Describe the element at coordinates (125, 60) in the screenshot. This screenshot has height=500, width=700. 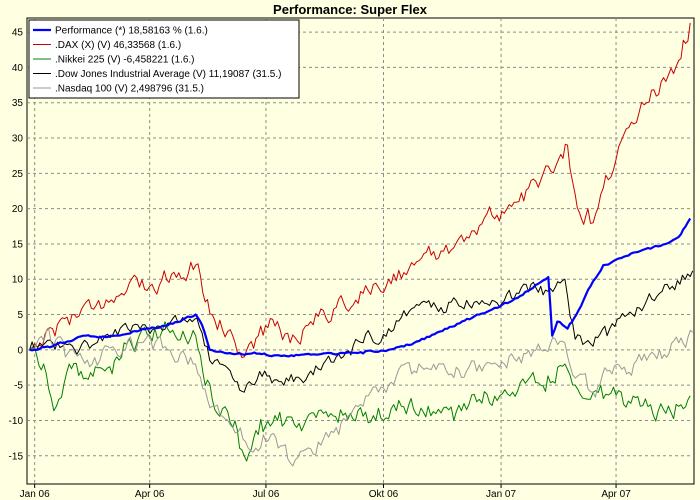
I see `legend-label: .Nikkei 225 (V) -6,458221 (1.6.)` at that location.